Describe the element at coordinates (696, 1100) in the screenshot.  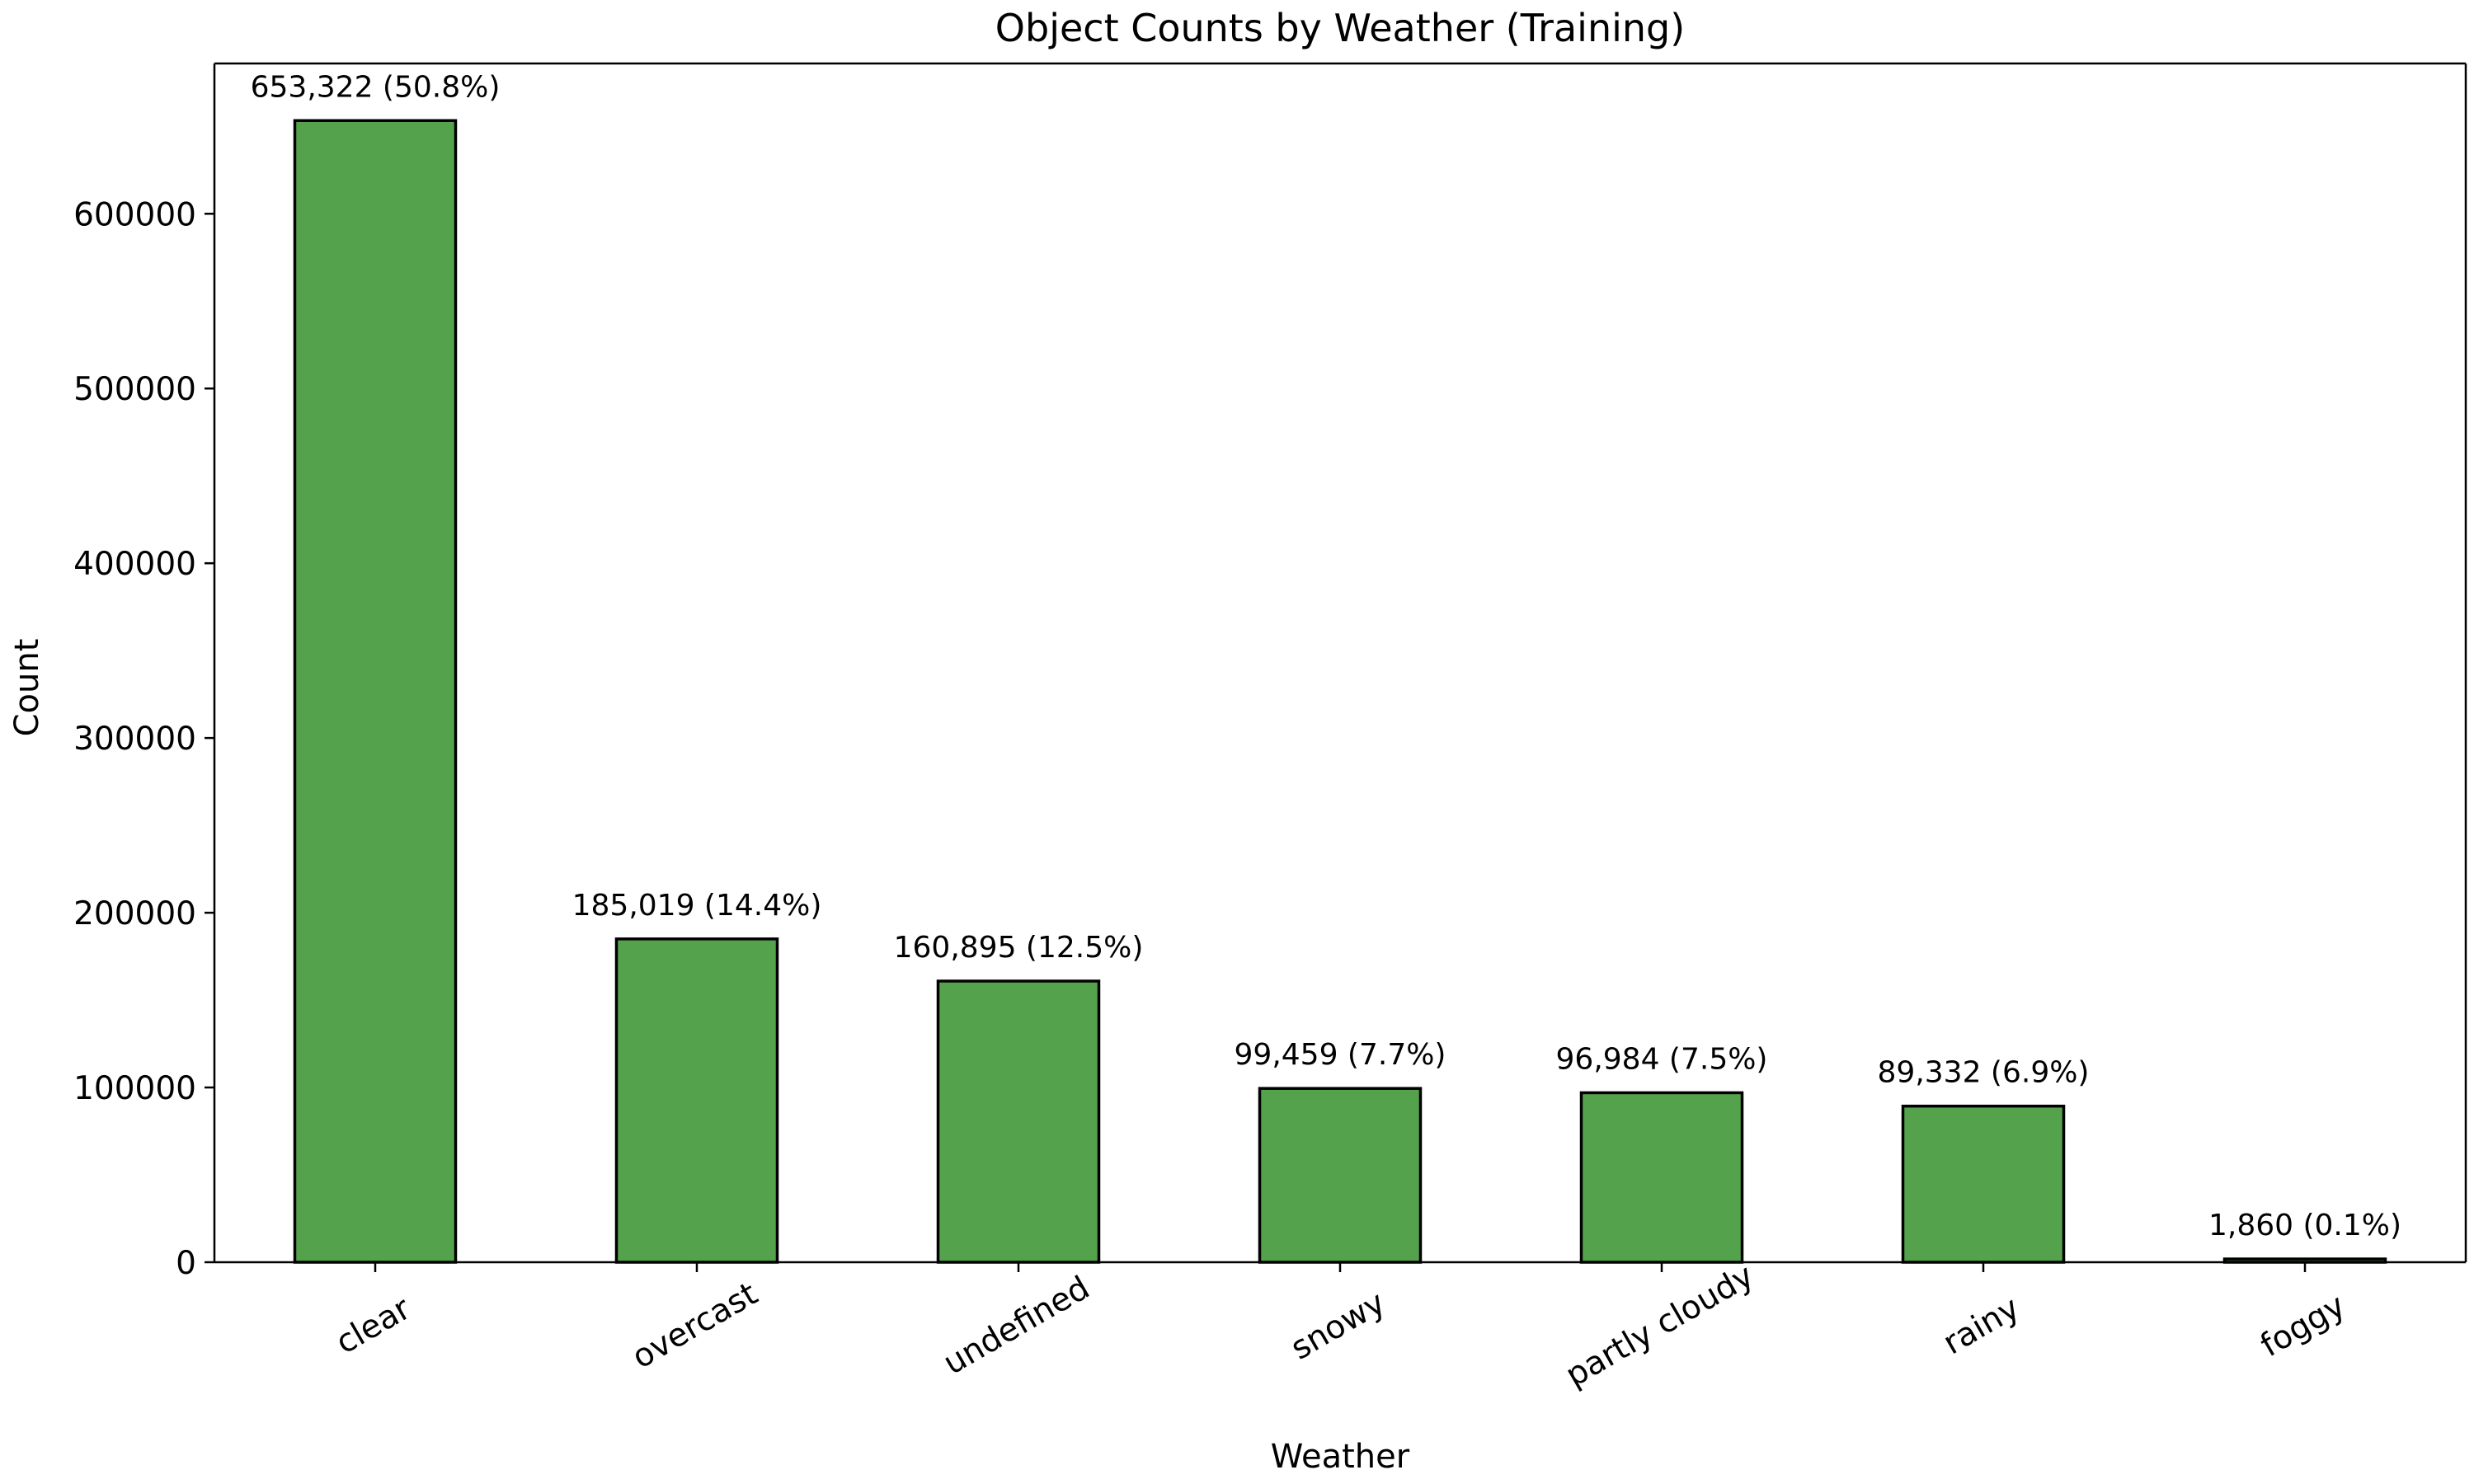
I see `bar-overcast` at that location.